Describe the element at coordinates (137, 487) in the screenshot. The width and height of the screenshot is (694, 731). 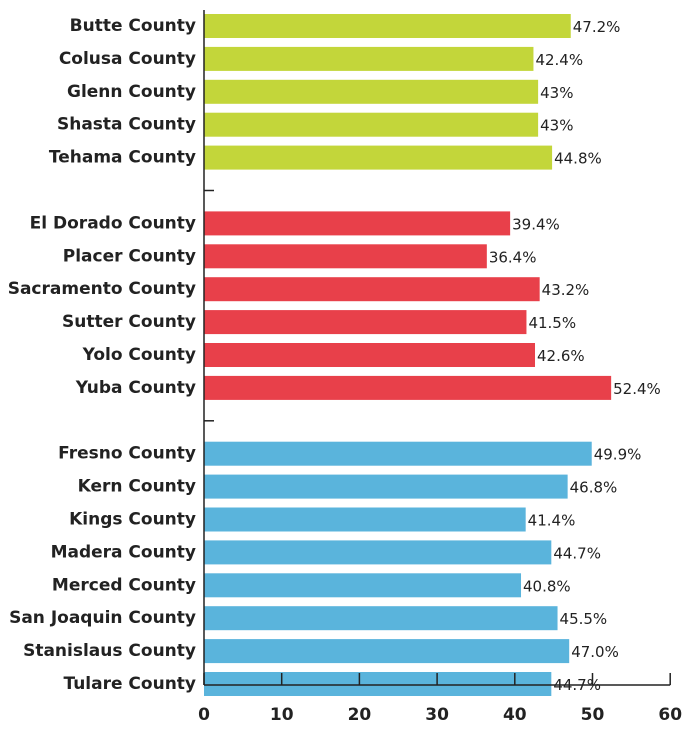
I see `category-label: Kern County` at that location.